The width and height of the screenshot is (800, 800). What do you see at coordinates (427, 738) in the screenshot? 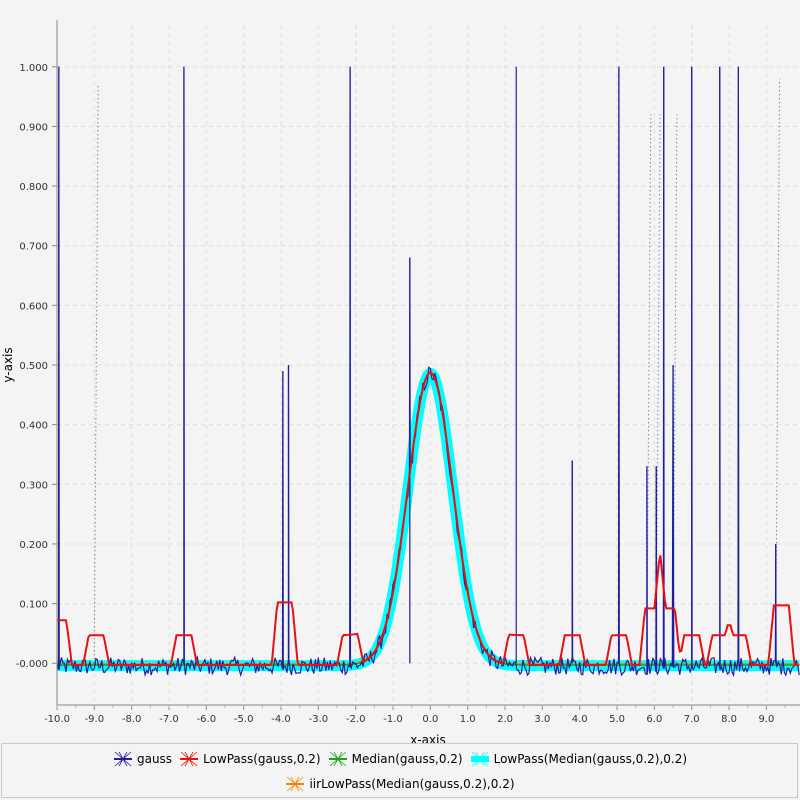
I see `x-axis-title: x-axis` at bounding box center [427, 738].